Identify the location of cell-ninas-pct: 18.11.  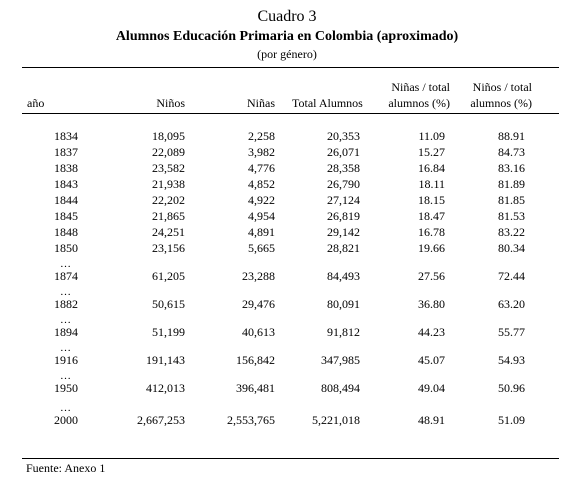
(431, 184).